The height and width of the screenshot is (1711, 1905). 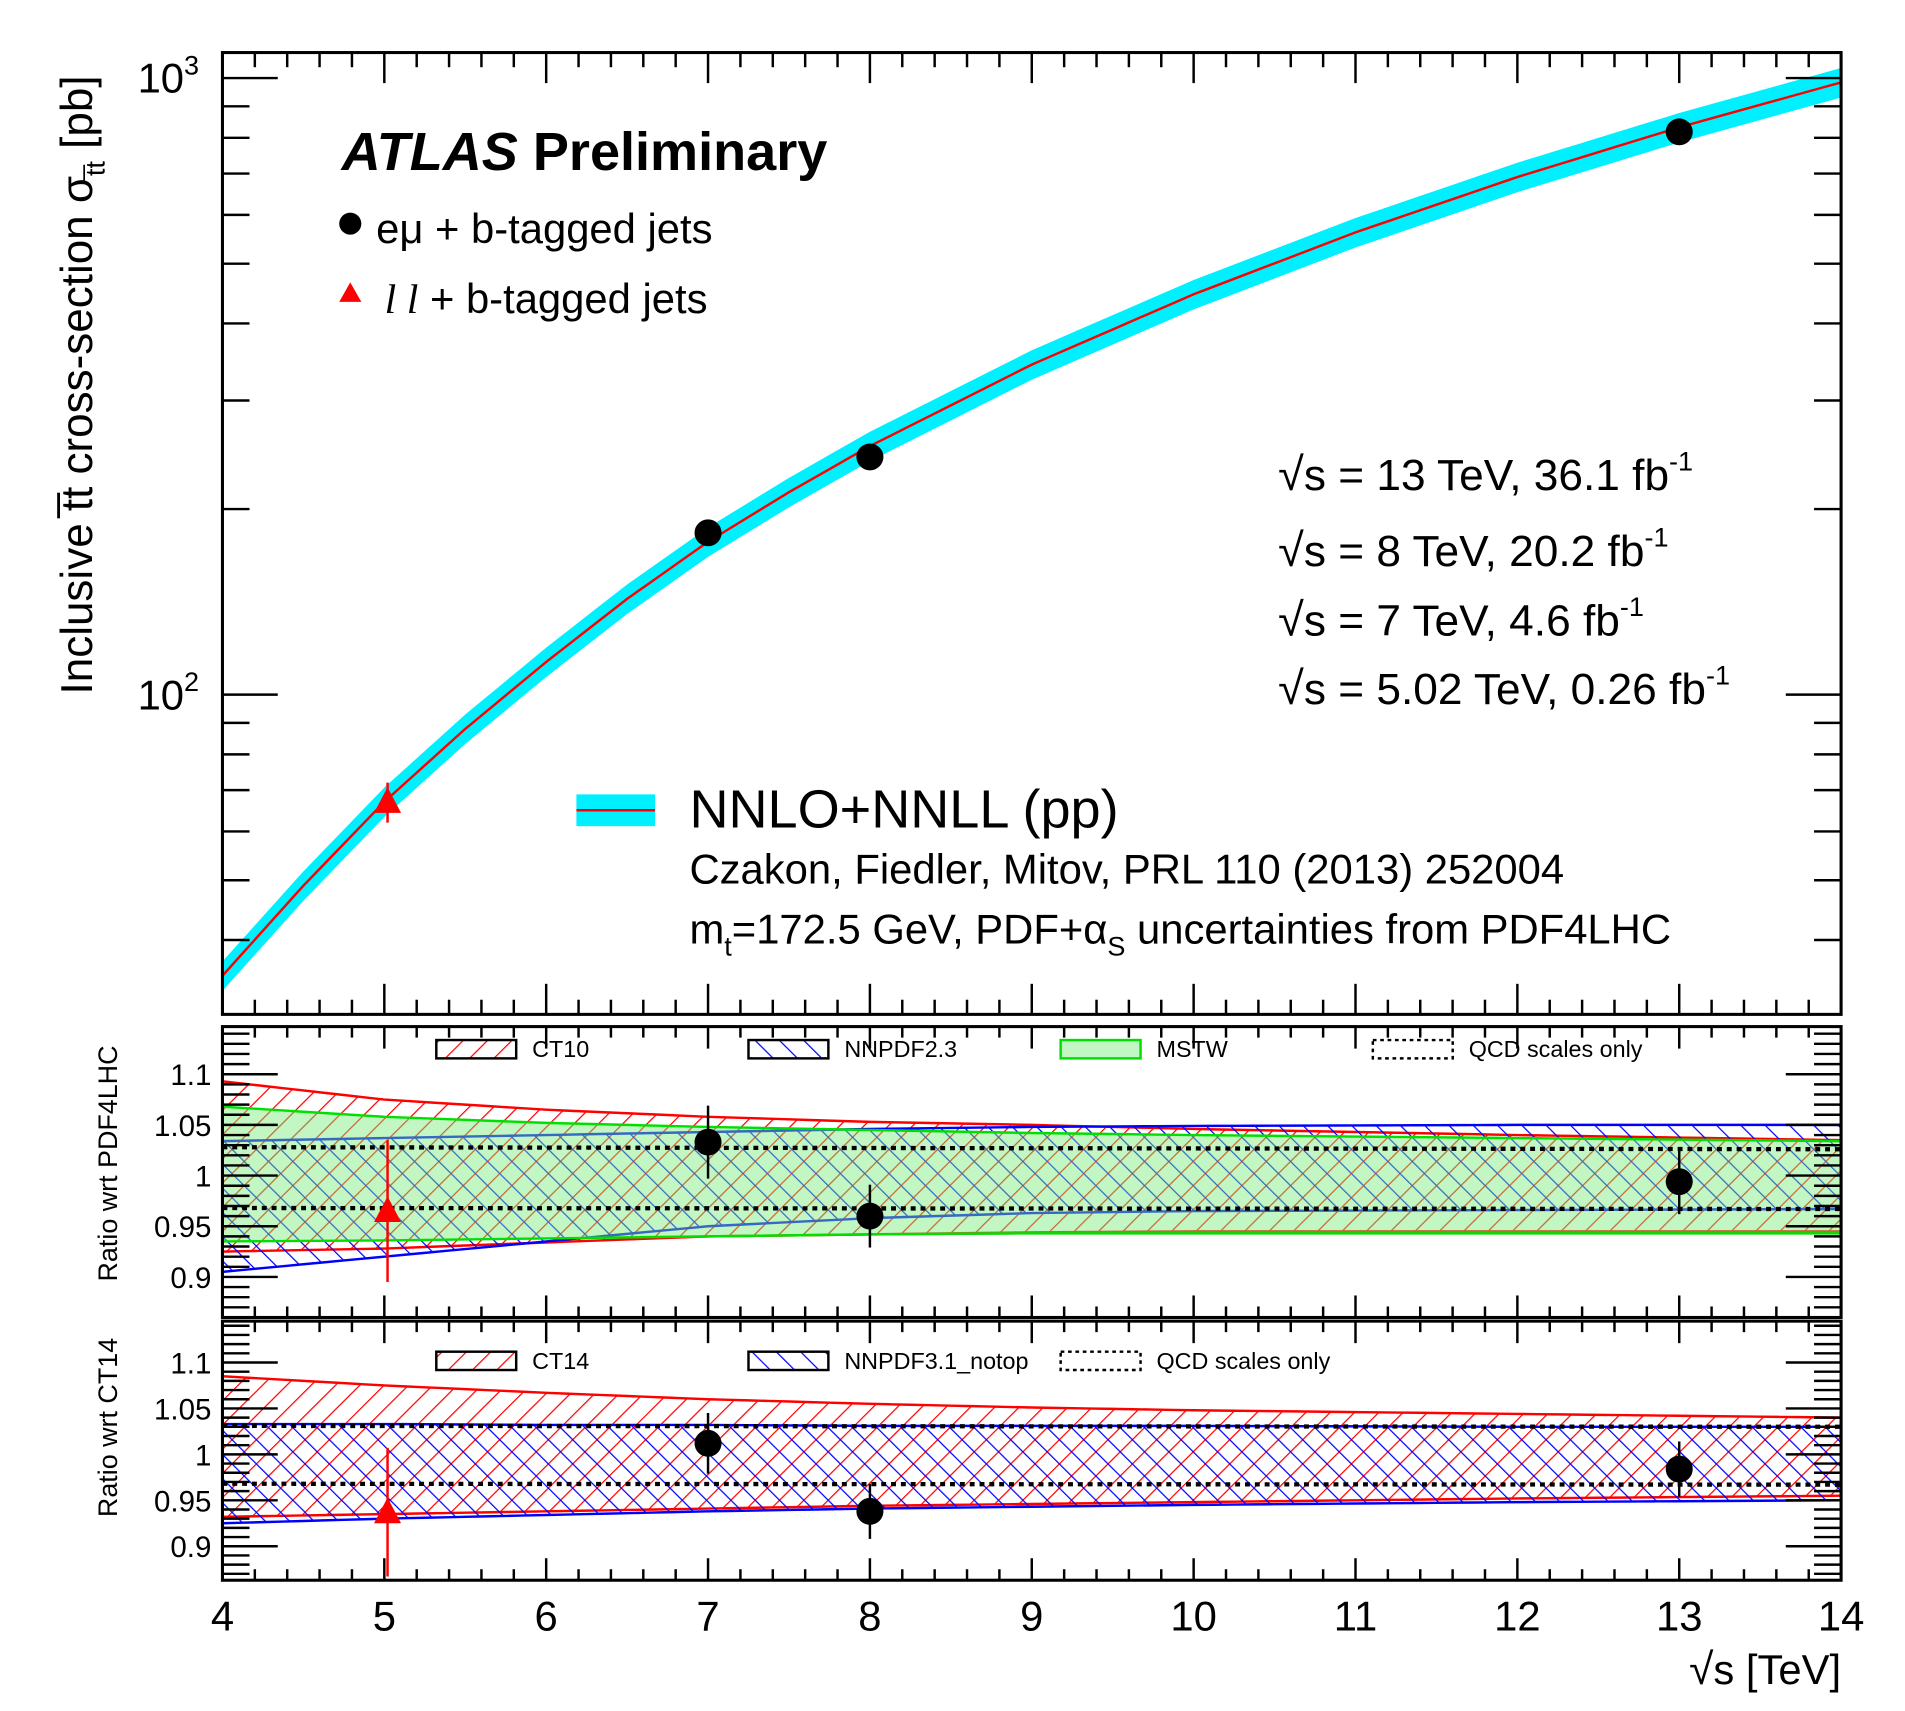 What do you see at coordinates (1192, 1049) in the screenshot?
I see `legend-label: MSTW` at bounding box center [1192, 1049].